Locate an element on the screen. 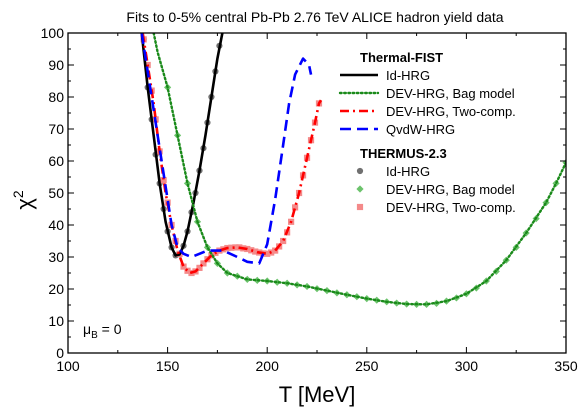  y-tick-label-0: 0 is located at coordinates (60, 353).